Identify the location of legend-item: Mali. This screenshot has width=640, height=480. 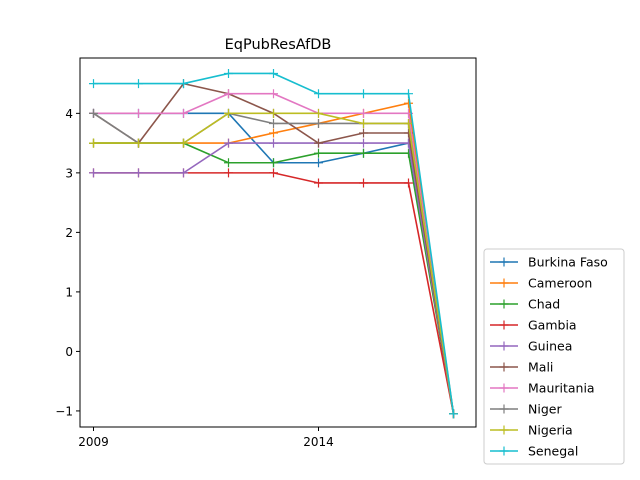
(521, 367).